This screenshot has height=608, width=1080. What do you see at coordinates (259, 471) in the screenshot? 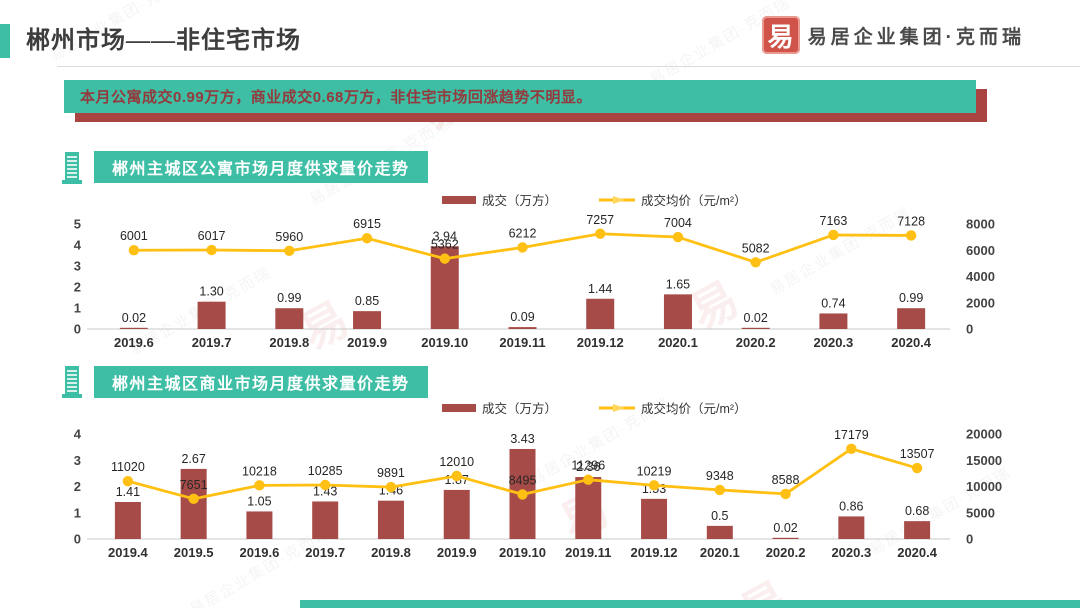
I see `chart-label: 10218` at bounding box center [259, 471].